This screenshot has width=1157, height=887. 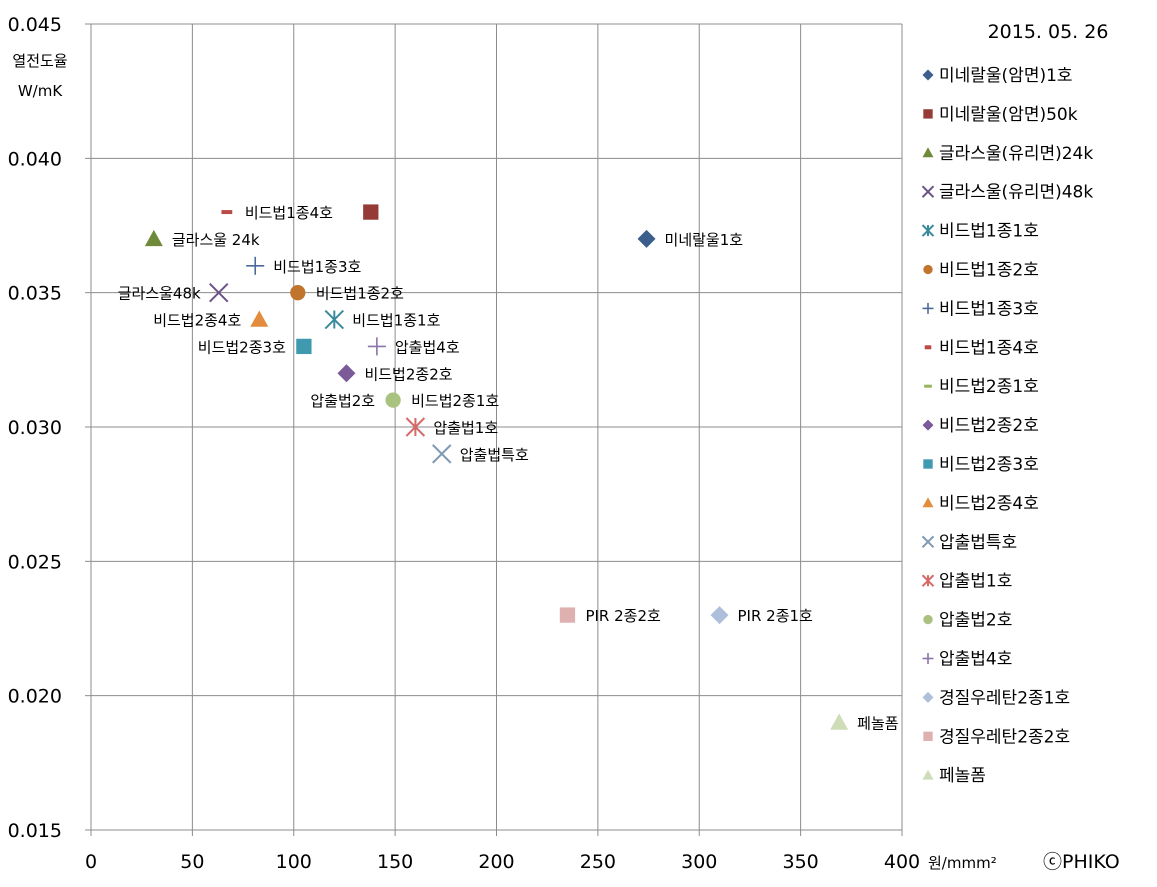 What do you see at coordinates (317, 267) in the screenshot?
I see `point-label: 비드법1종3호` at bounding box center [317, 267].